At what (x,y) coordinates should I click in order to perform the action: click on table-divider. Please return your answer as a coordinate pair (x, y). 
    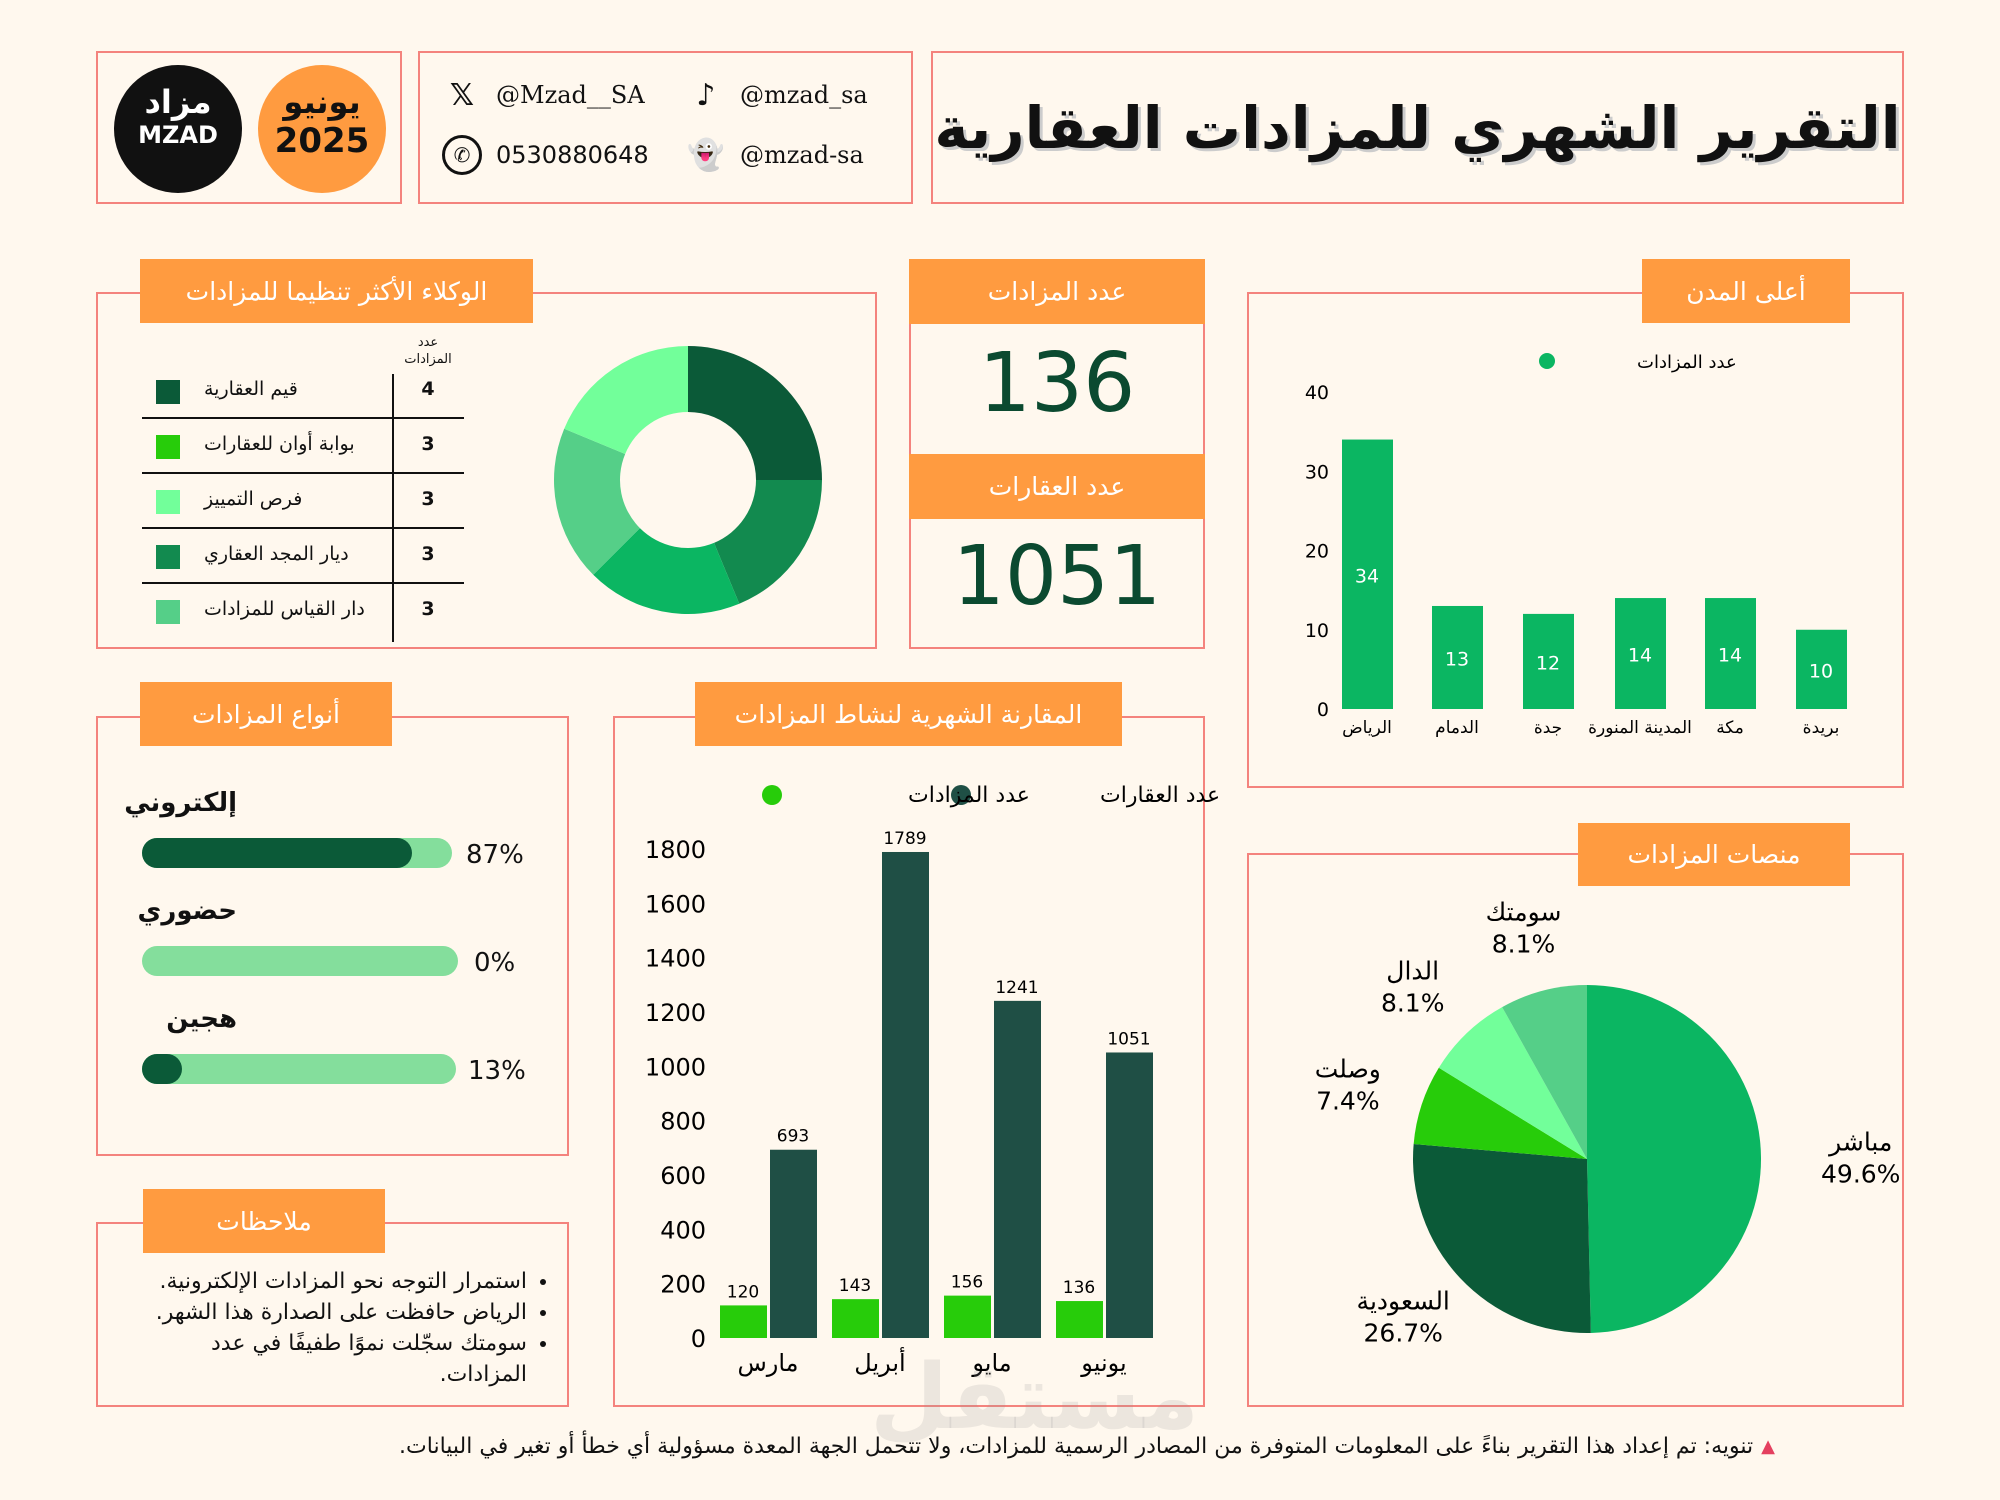
    Looking at the image, I should click on (393, 508).